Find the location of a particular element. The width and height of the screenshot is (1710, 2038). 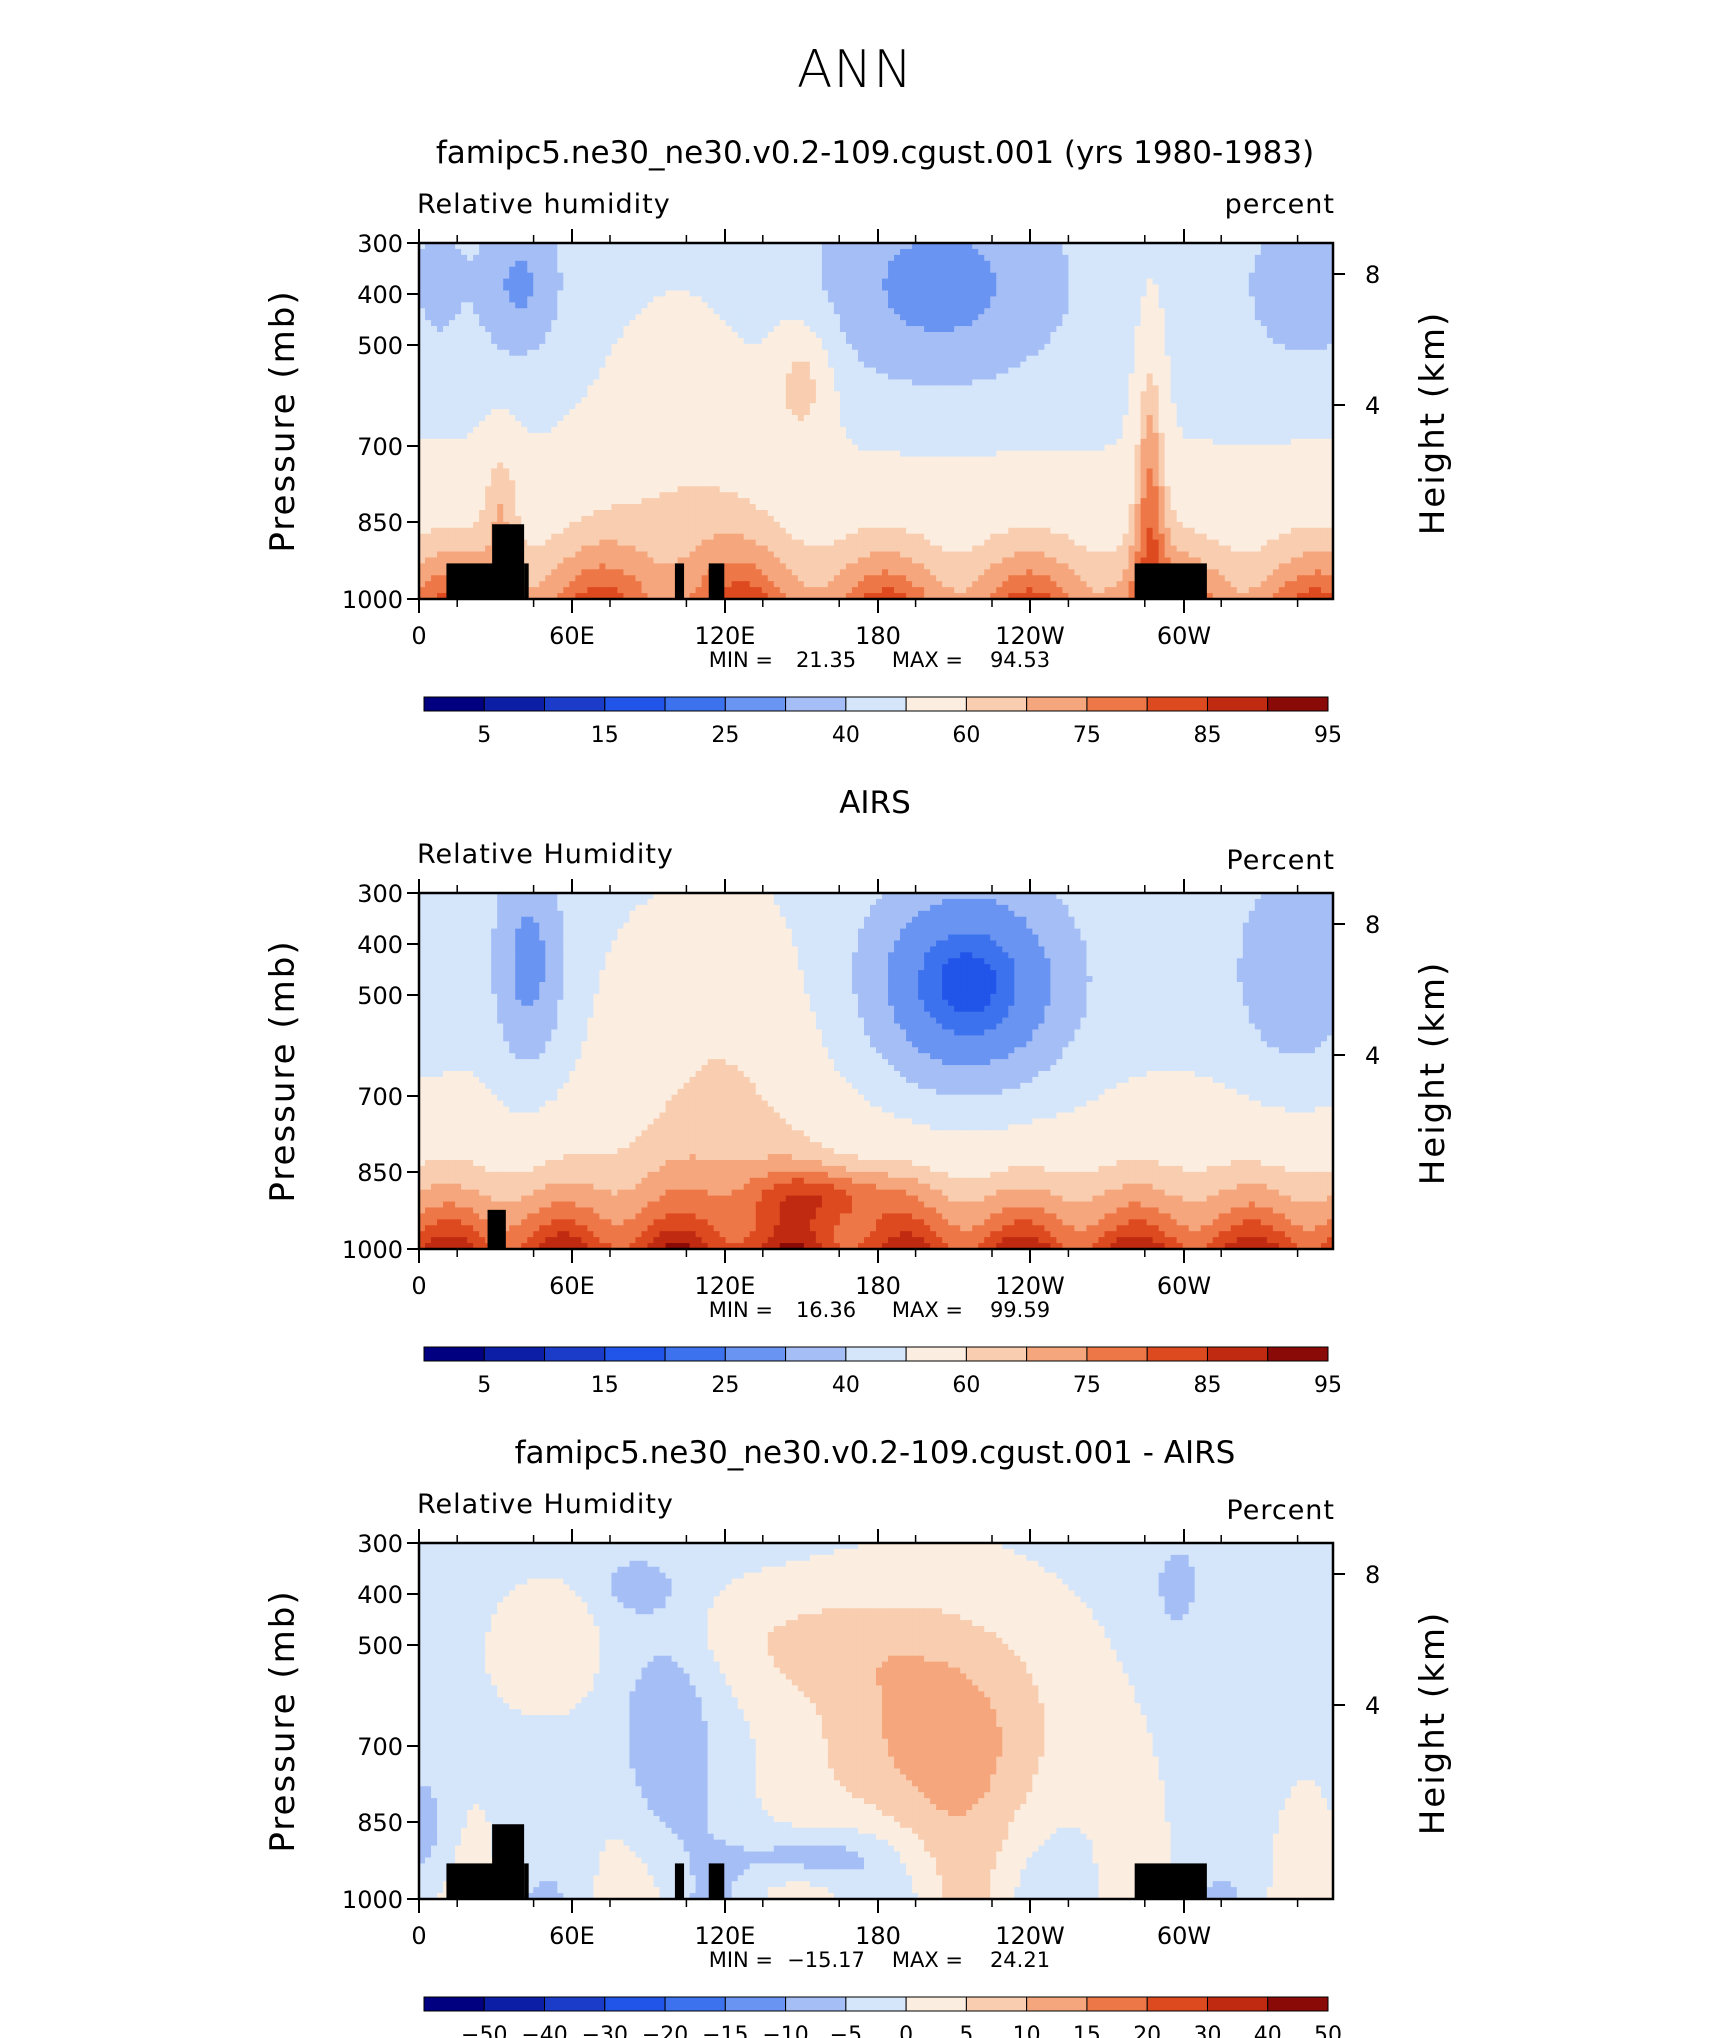

y-right-tick-label: 8 is located at coordinates (1372, 925).